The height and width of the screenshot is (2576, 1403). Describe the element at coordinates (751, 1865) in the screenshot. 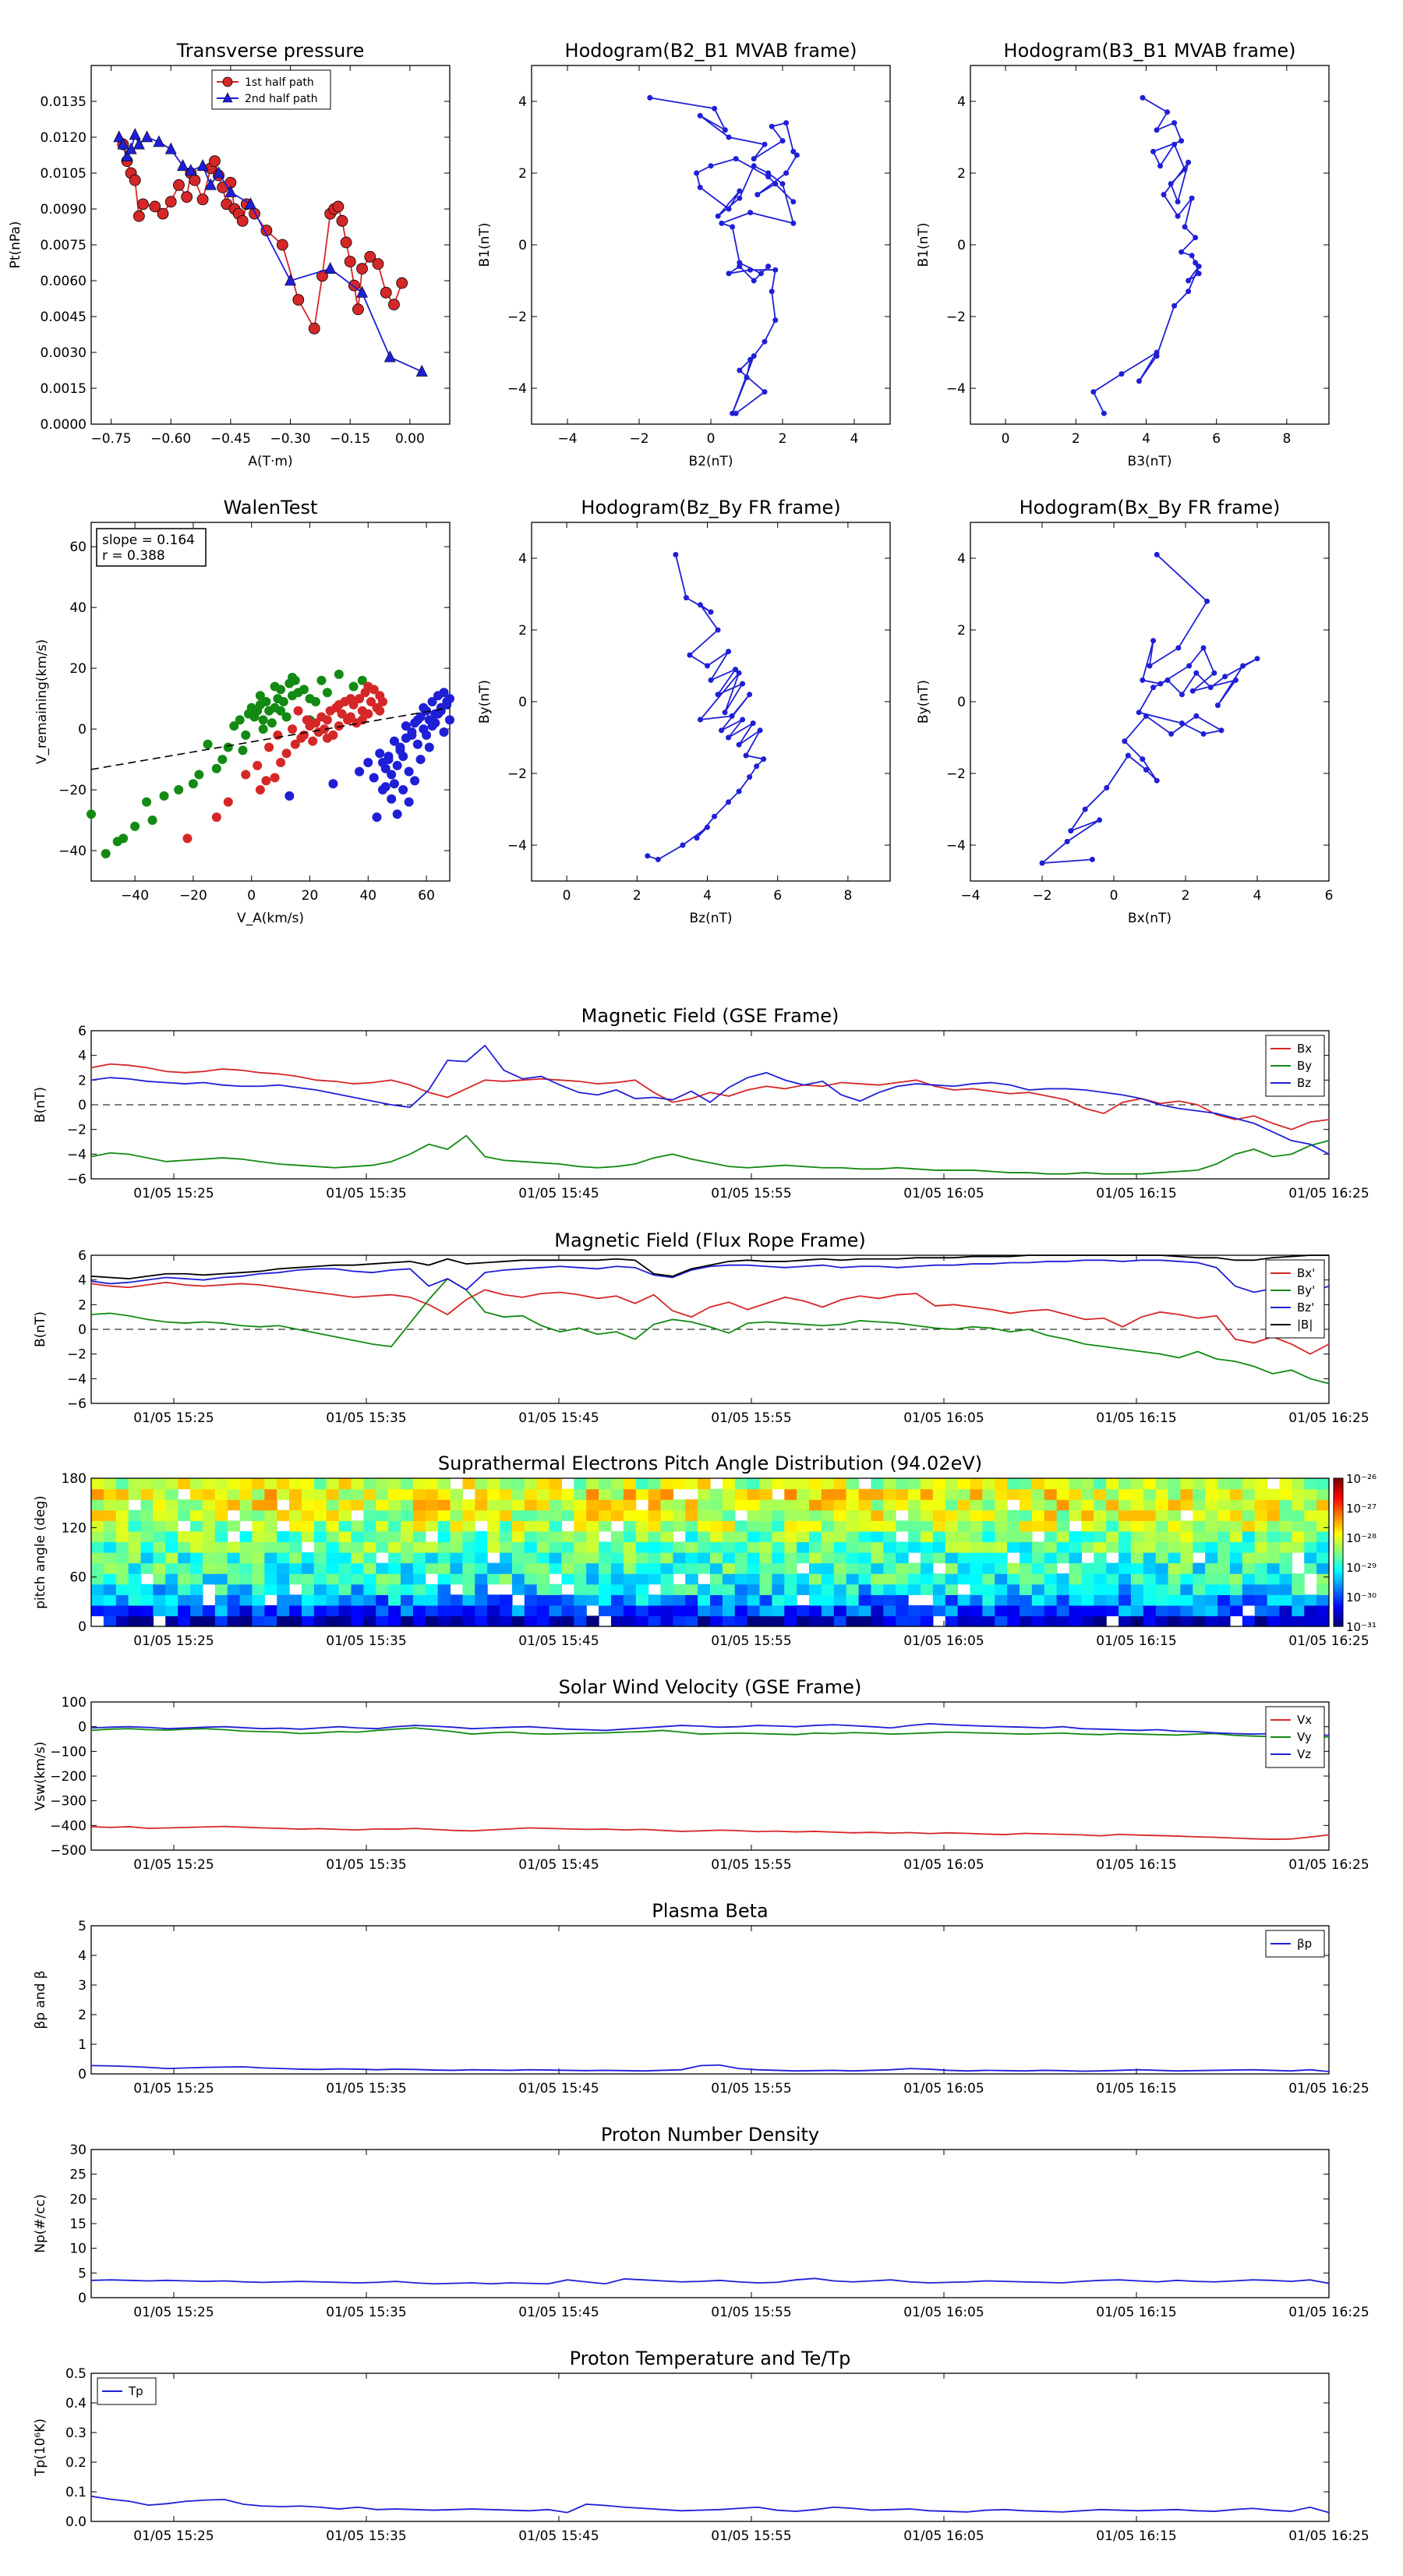

I see `x-tick-label: 01/05 15:55` at that location.